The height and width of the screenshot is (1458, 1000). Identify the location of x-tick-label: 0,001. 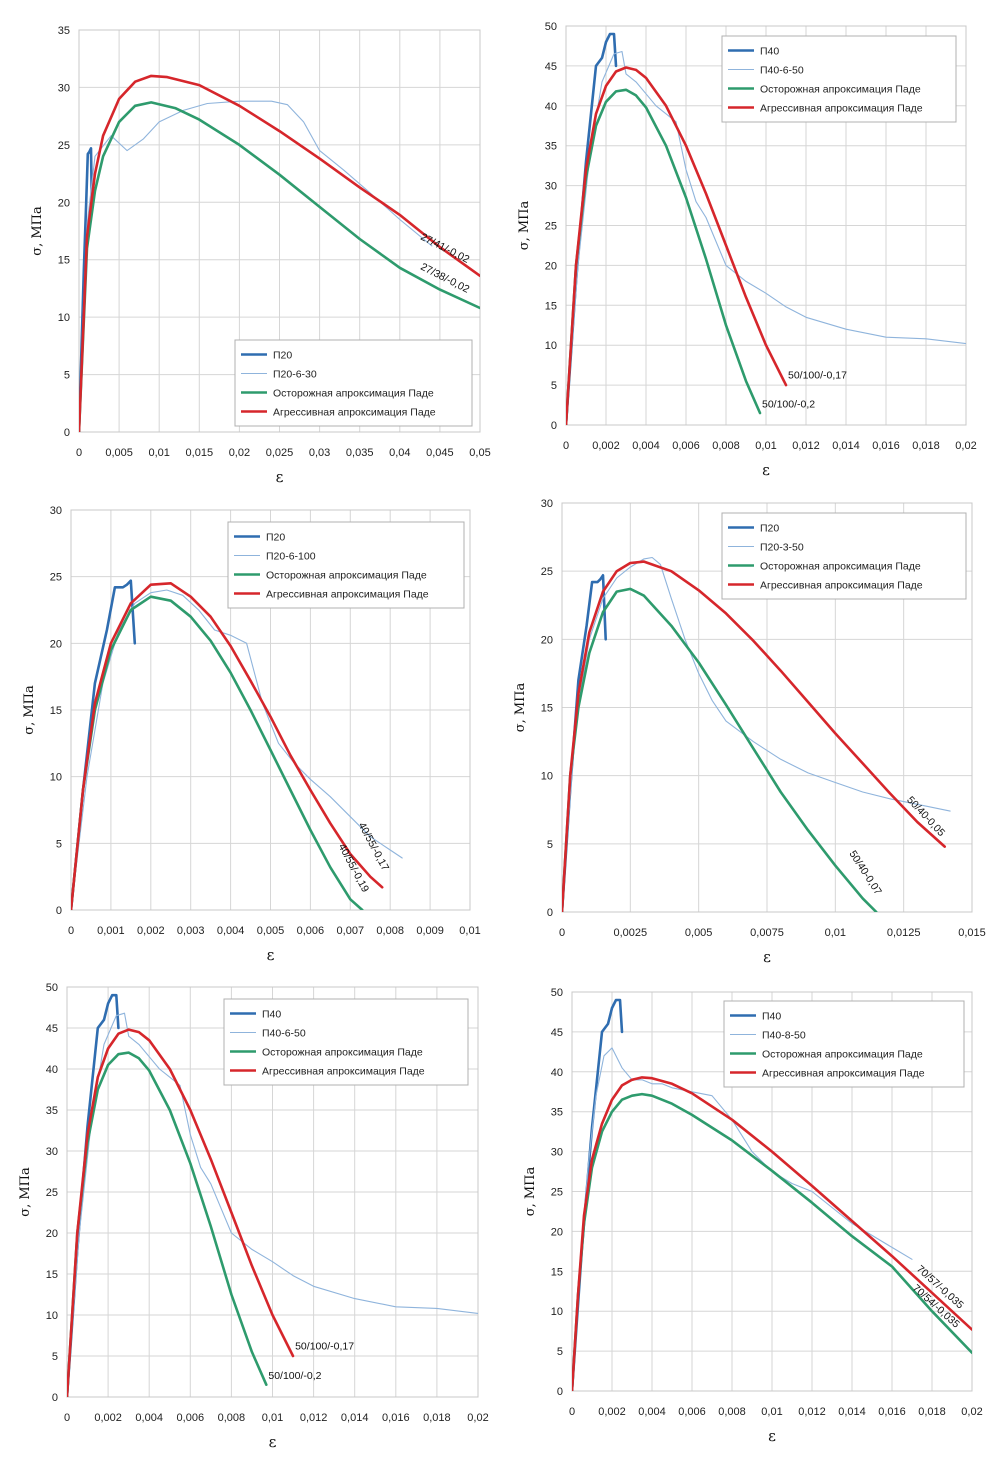
(111, 931).